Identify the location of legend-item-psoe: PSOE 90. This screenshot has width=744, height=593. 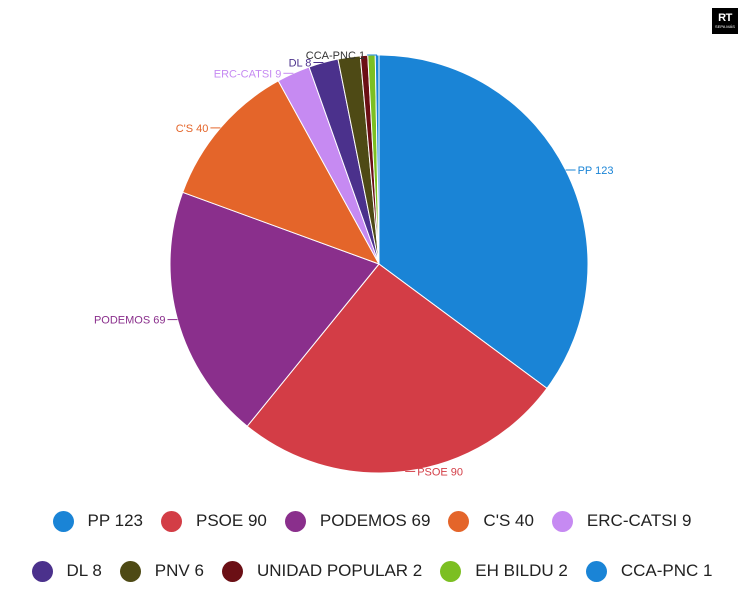
(214, 521).